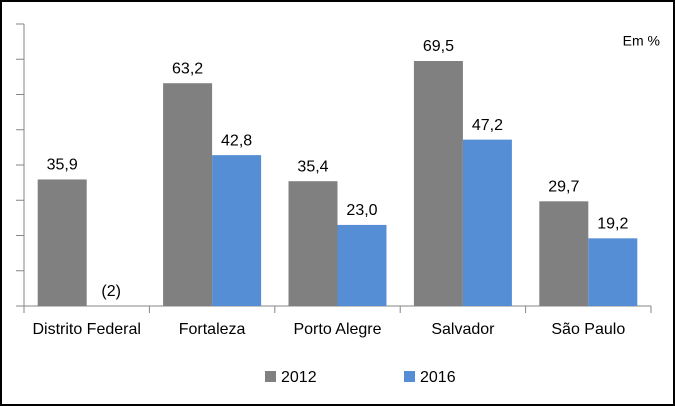  I want to click on value-label: (2), so click(111, 291).